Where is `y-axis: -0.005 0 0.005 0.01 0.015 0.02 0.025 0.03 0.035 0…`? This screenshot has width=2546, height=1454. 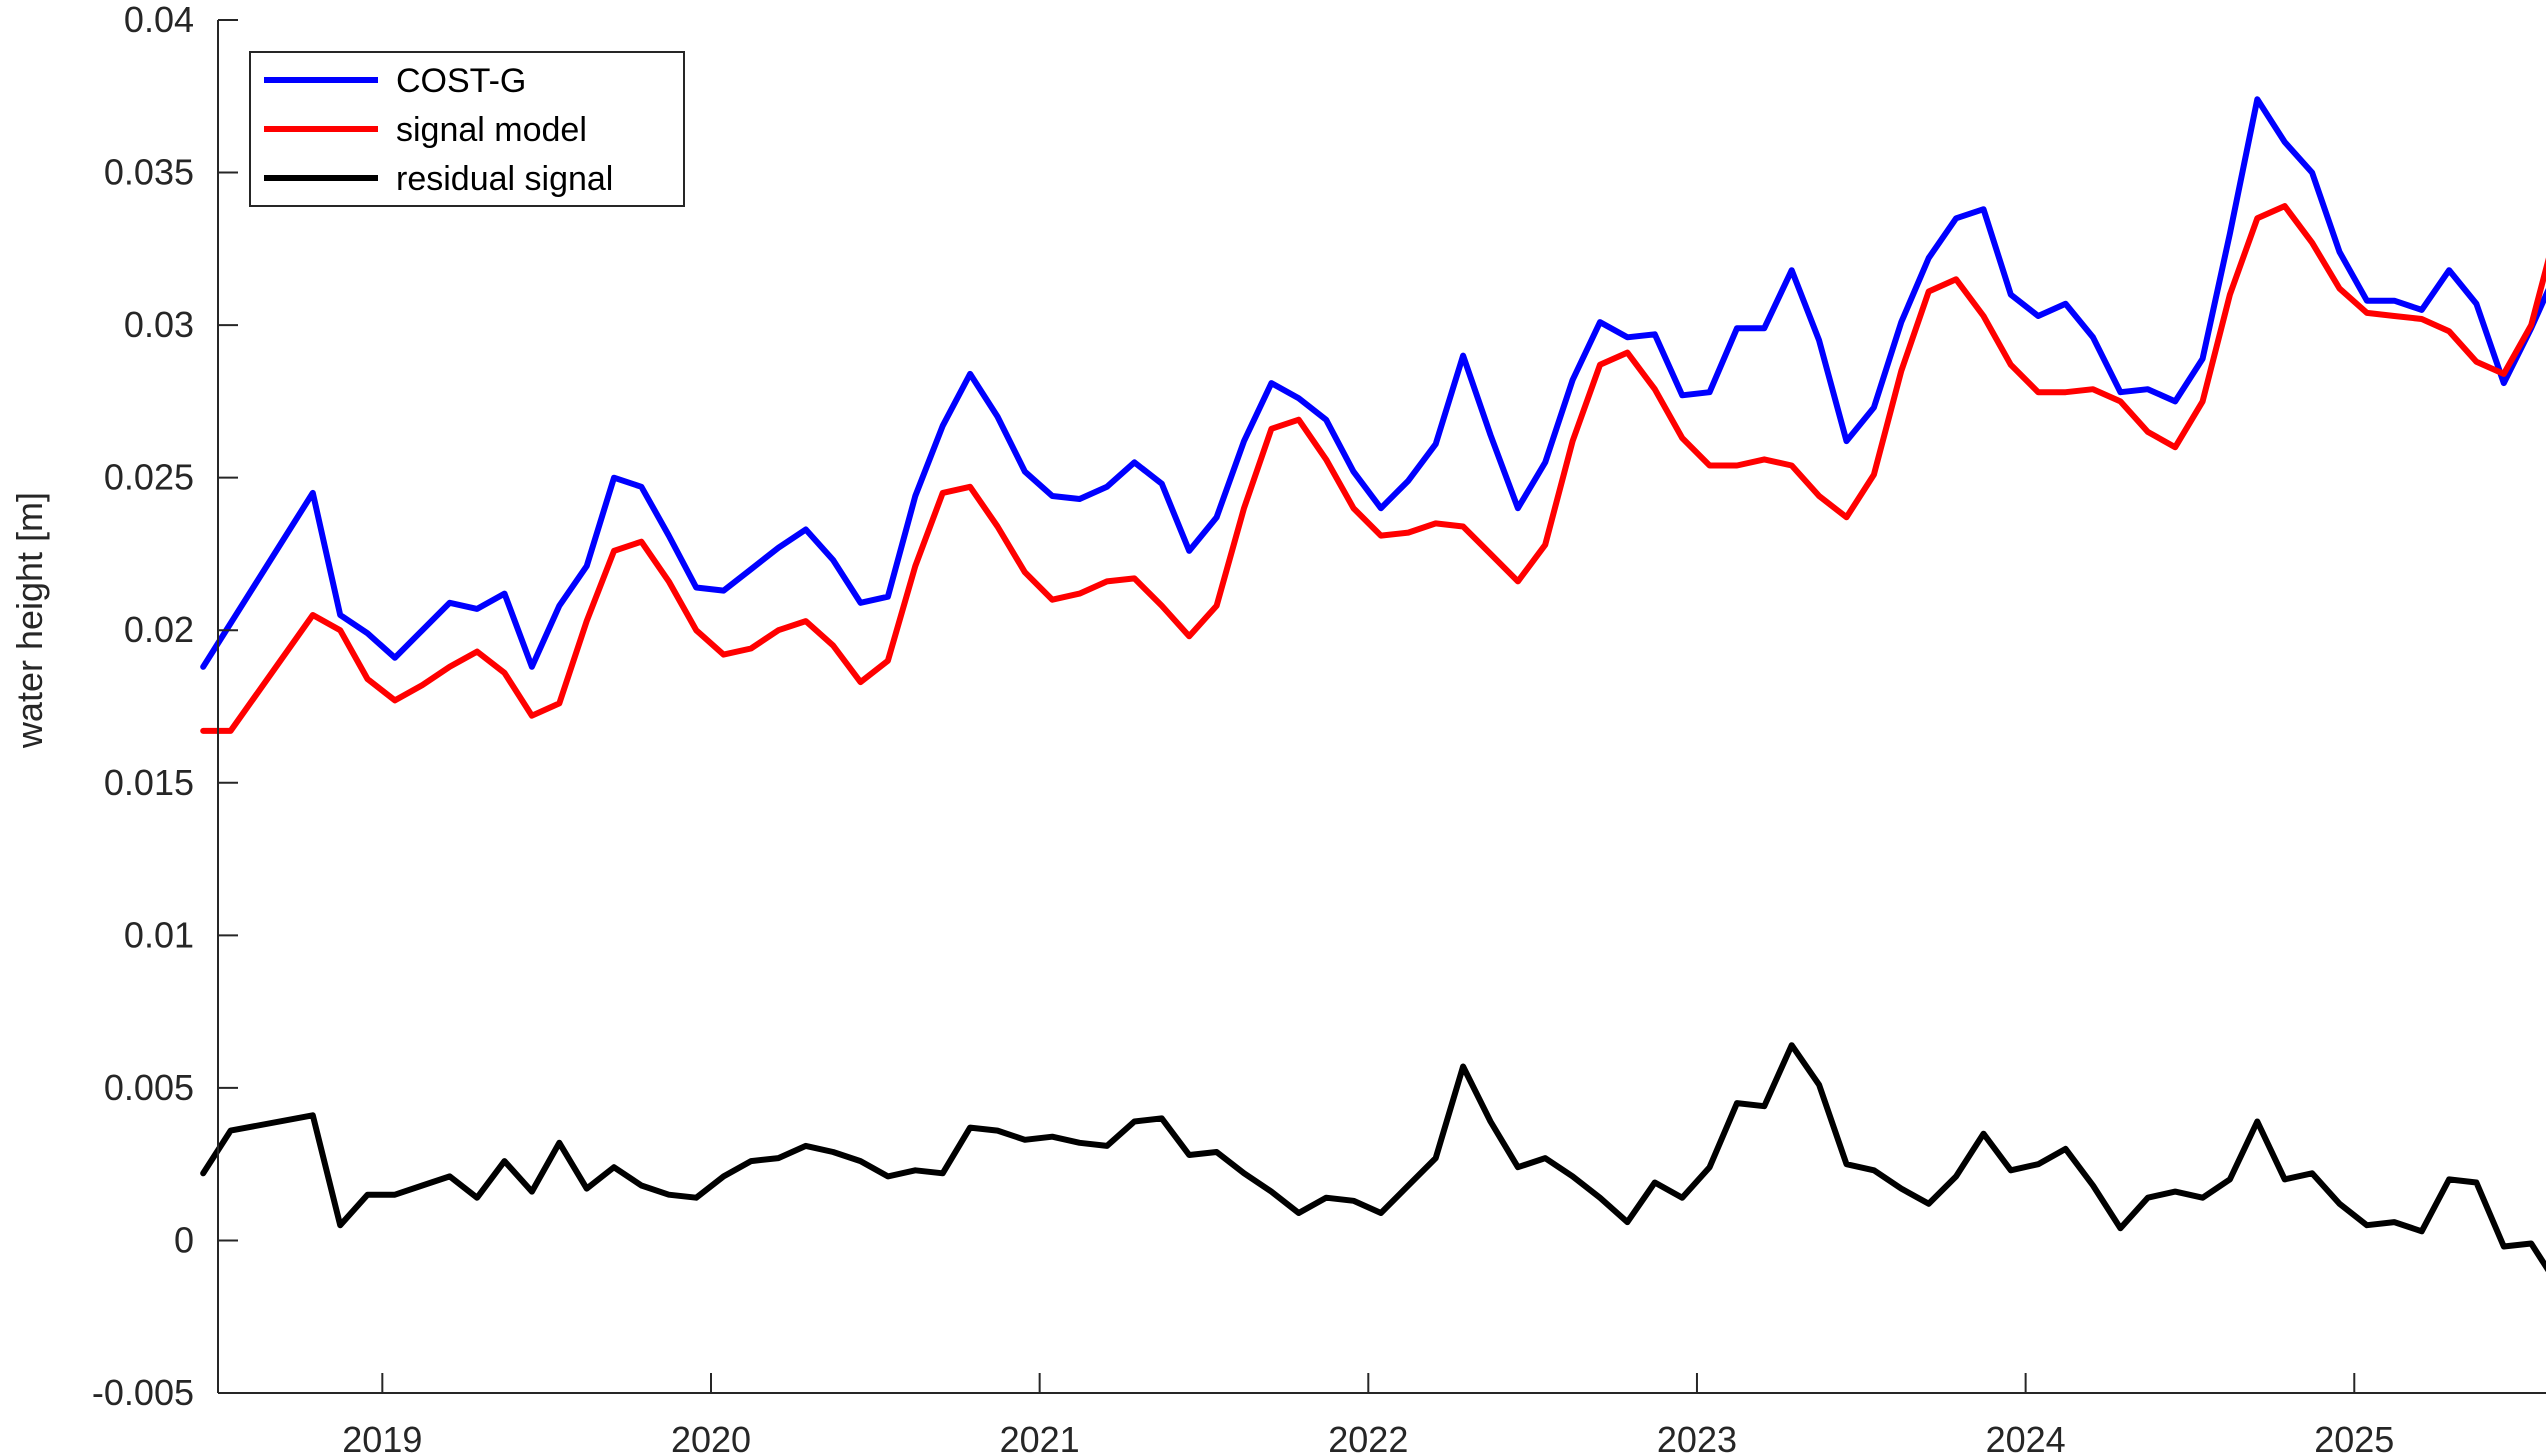
y-axis: -0.005 0 0.005 0.01 0.015 0.02 0.025 0.03 0.035 0… is located at coordinates (165, 706).